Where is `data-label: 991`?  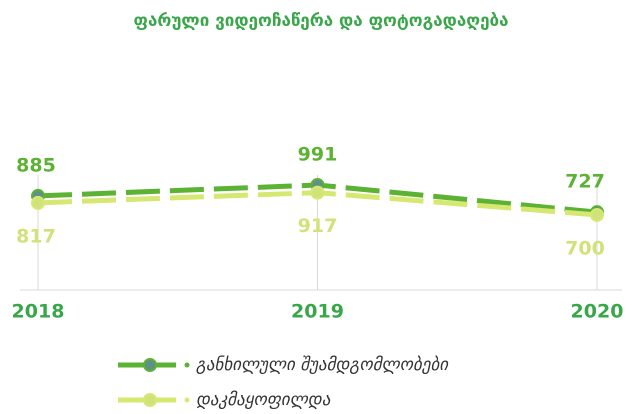
data-label: 991 is located at coordinates (318, 155).